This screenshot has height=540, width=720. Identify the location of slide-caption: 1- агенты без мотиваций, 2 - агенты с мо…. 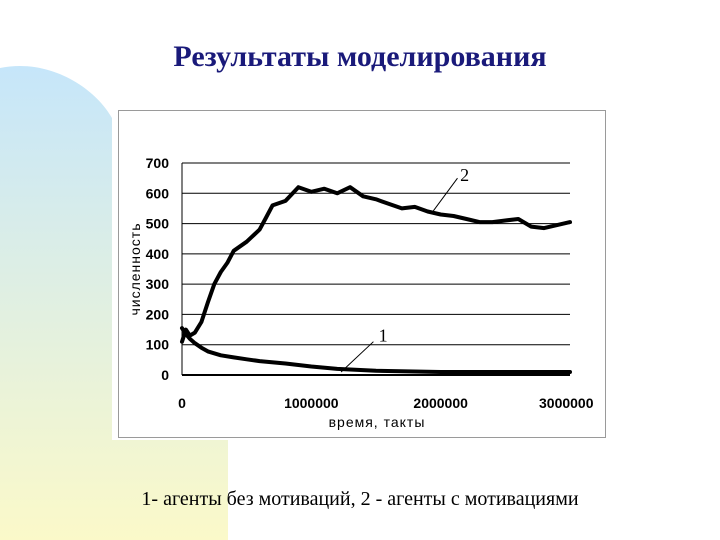
(360, 499).